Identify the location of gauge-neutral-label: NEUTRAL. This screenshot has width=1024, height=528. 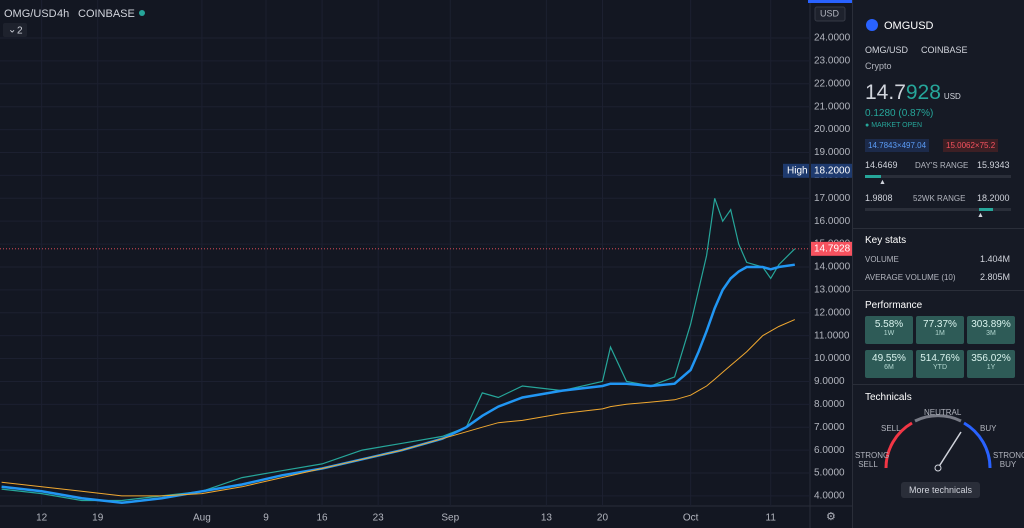
(943, 412).